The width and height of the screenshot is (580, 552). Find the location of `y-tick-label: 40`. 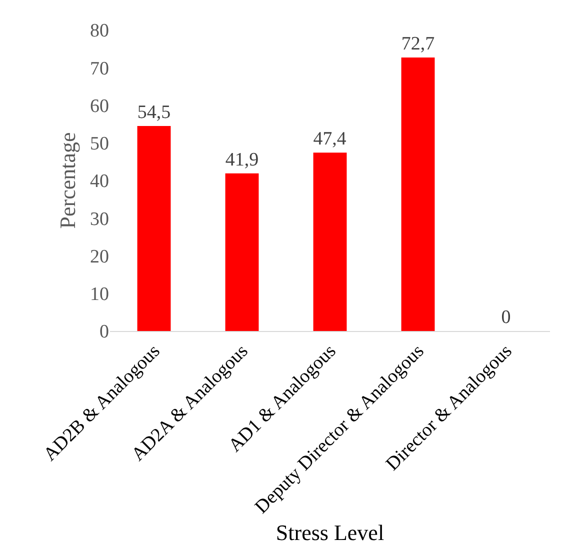

y-tick-label: 40 is located at coordinates (99, 181).